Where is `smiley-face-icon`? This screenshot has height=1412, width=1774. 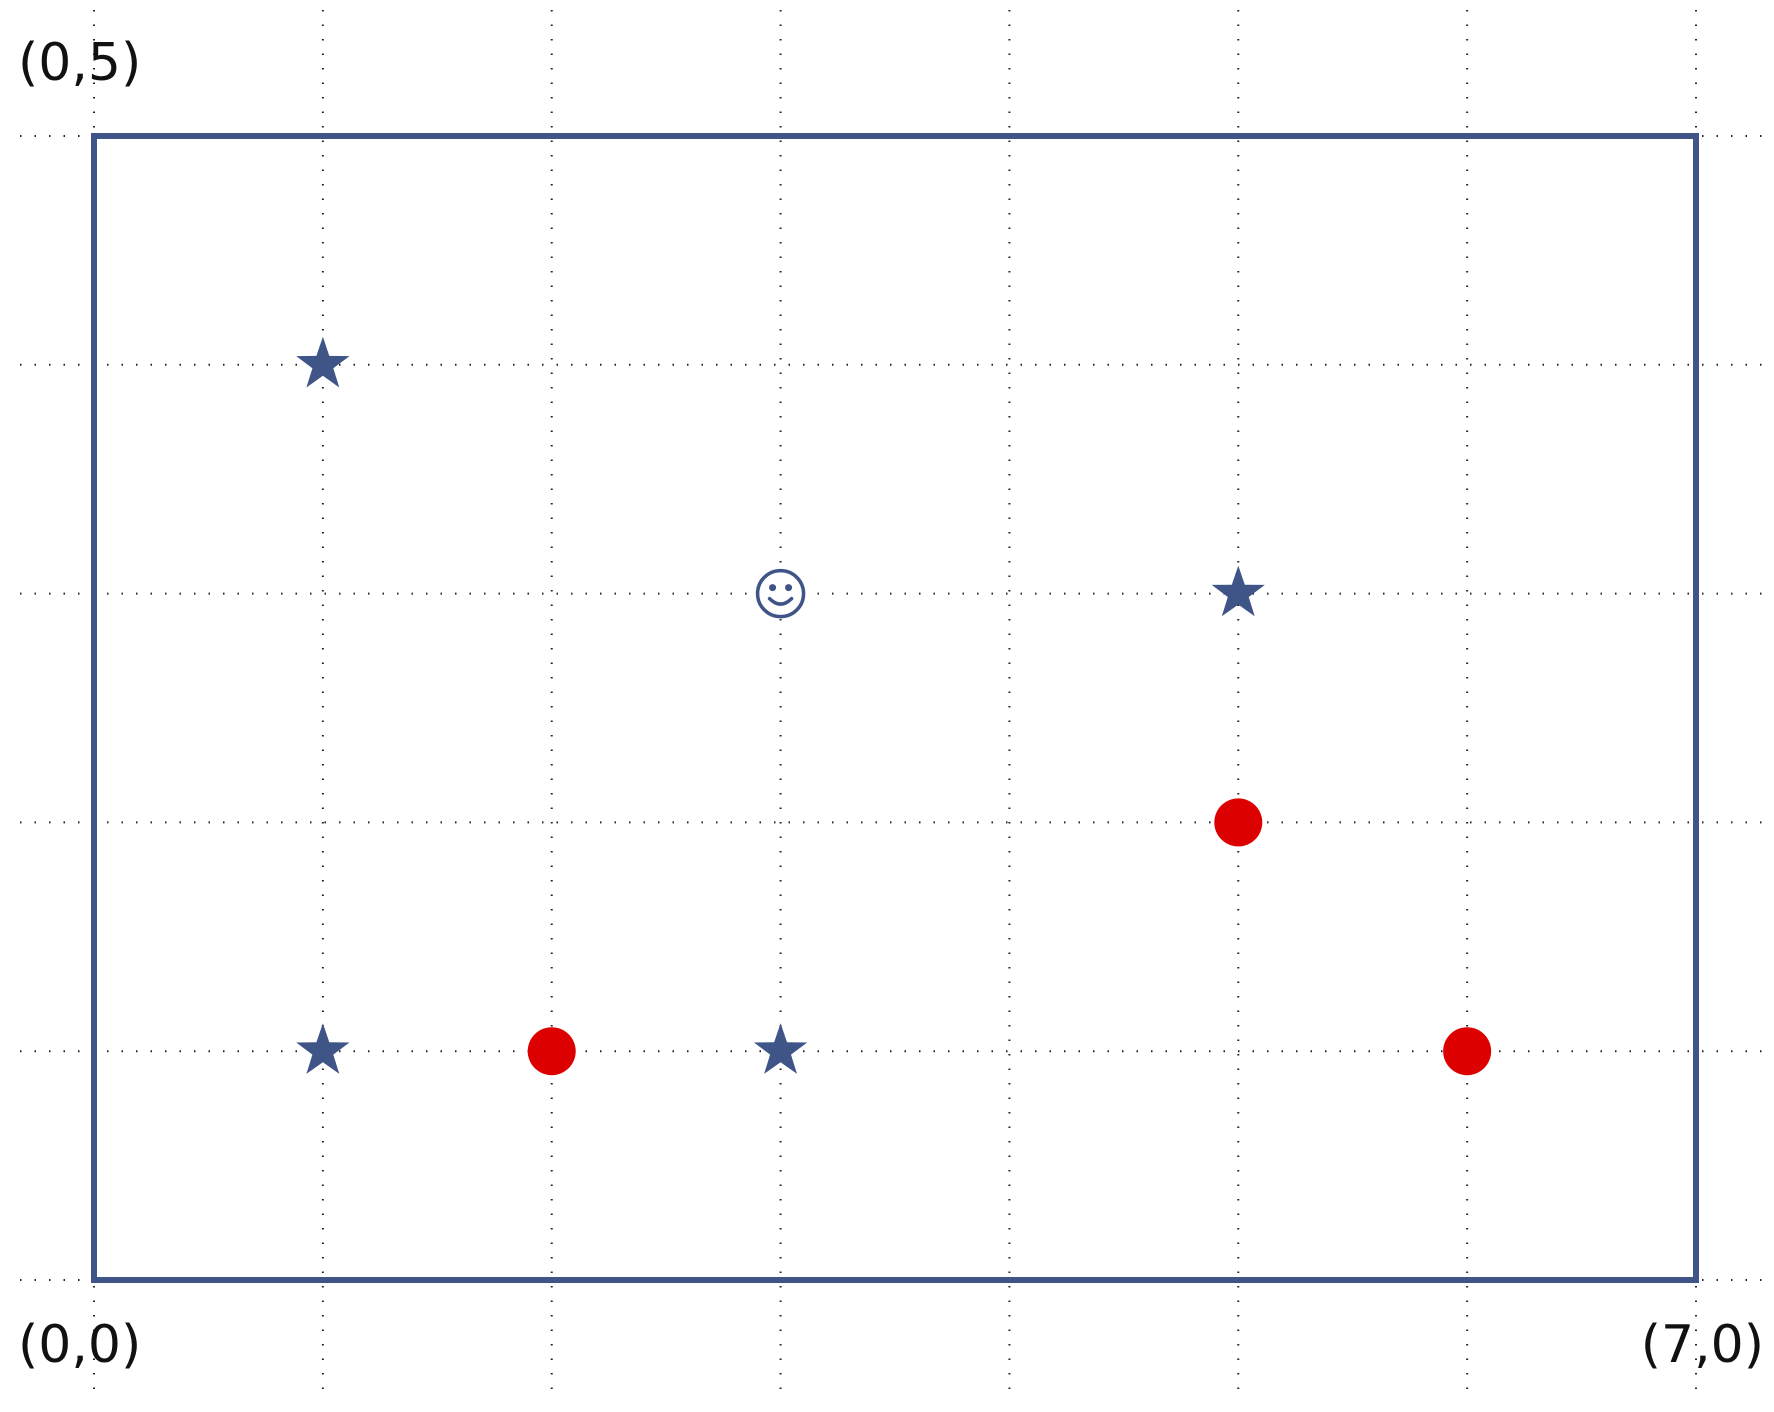 smiley-face-icon is located at coordinates (780, 593).